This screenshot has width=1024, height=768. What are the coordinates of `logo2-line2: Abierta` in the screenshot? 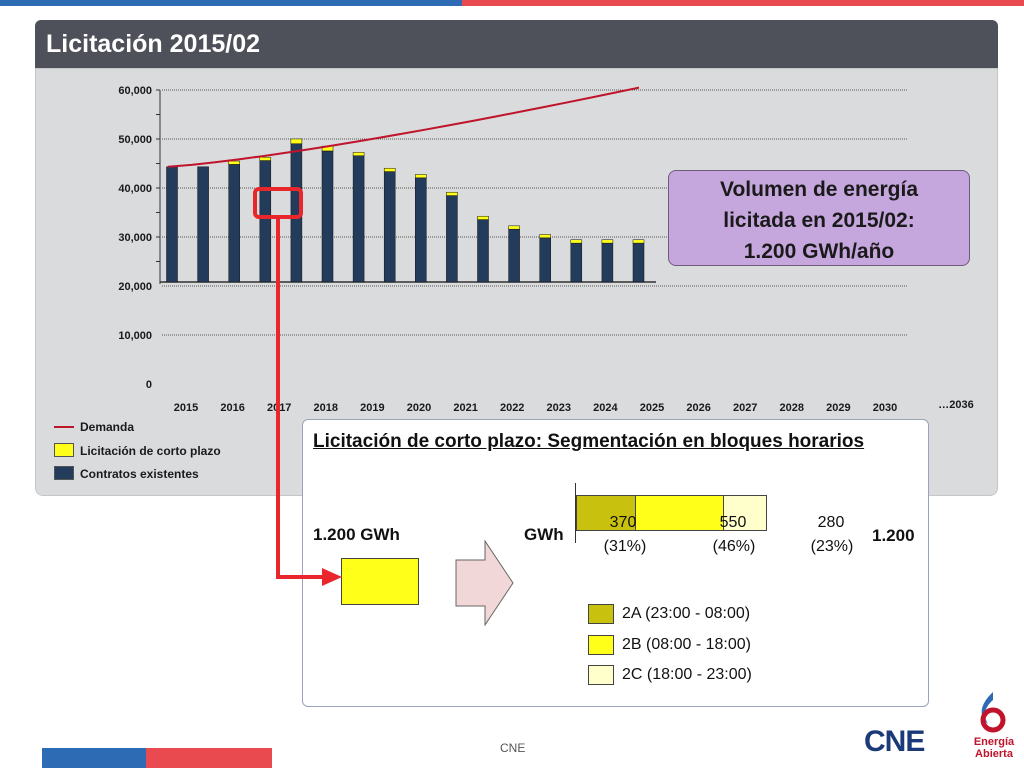 It's located at (994, 754).